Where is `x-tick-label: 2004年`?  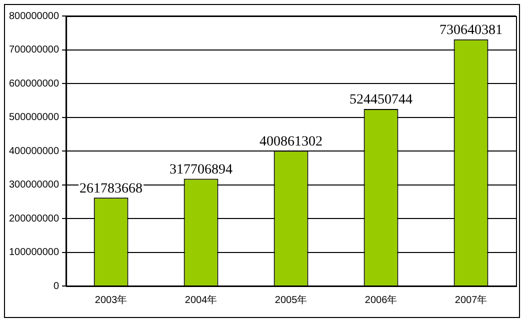 x-tick-label: 2004年 is located at coordinates (201, 300).